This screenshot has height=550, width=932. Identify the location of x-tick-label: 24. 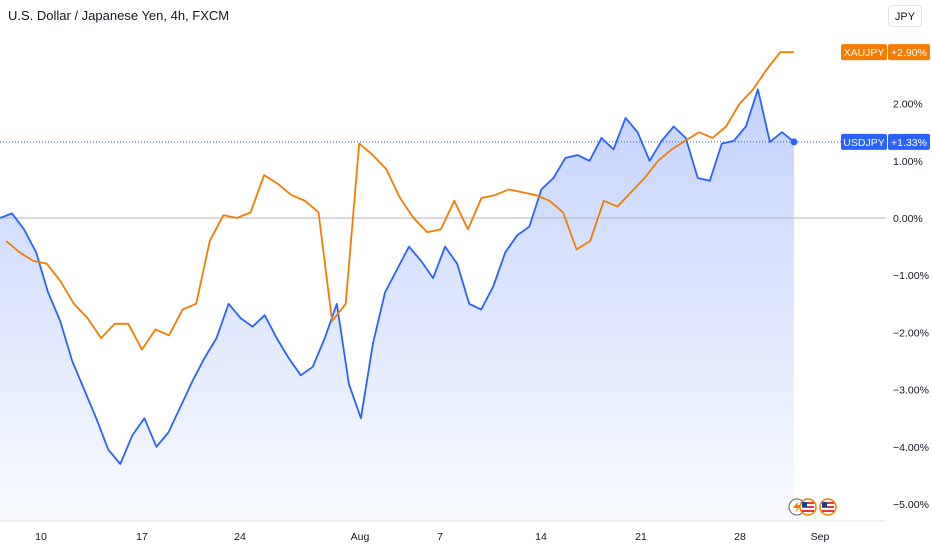
(240, 537).